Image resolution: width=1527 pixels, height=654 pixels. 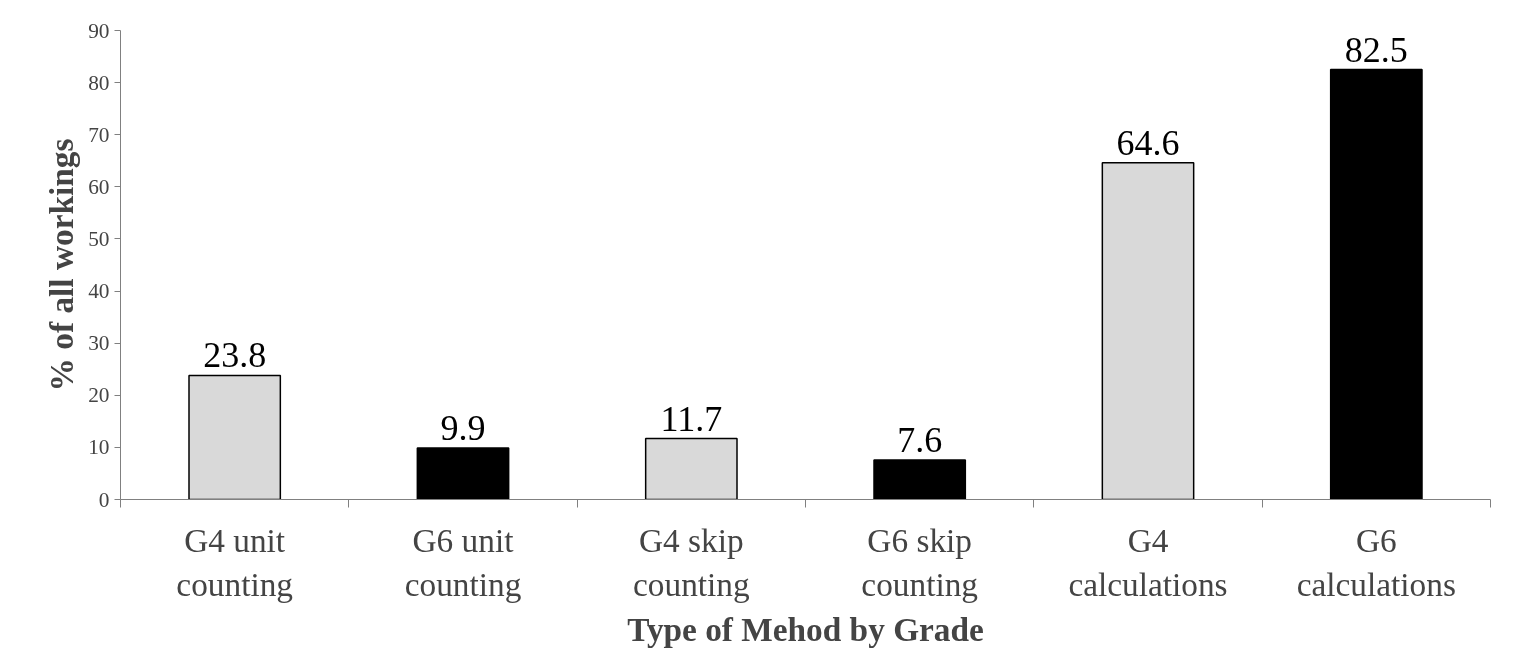 What do you see at coordinates (691, 562) in the screenshot?
I see `x-tick-label: G4 skip counting` at bounding box center [691, 562].